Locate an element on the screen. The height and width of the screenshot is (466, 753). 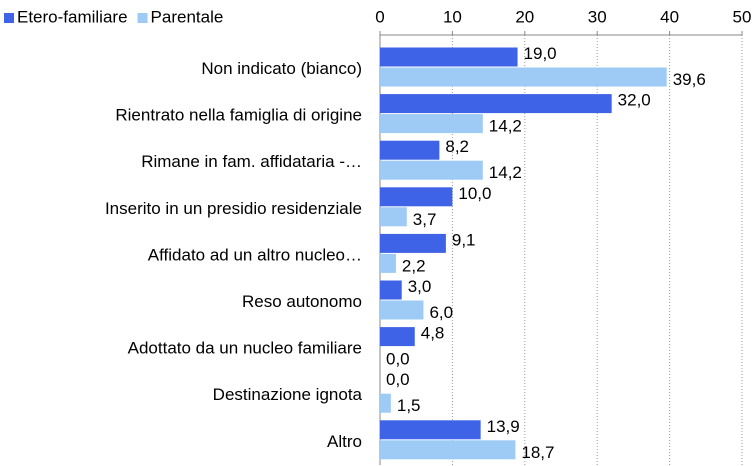
category-label: Destinazione ignota is located at coordinates (288, 394).